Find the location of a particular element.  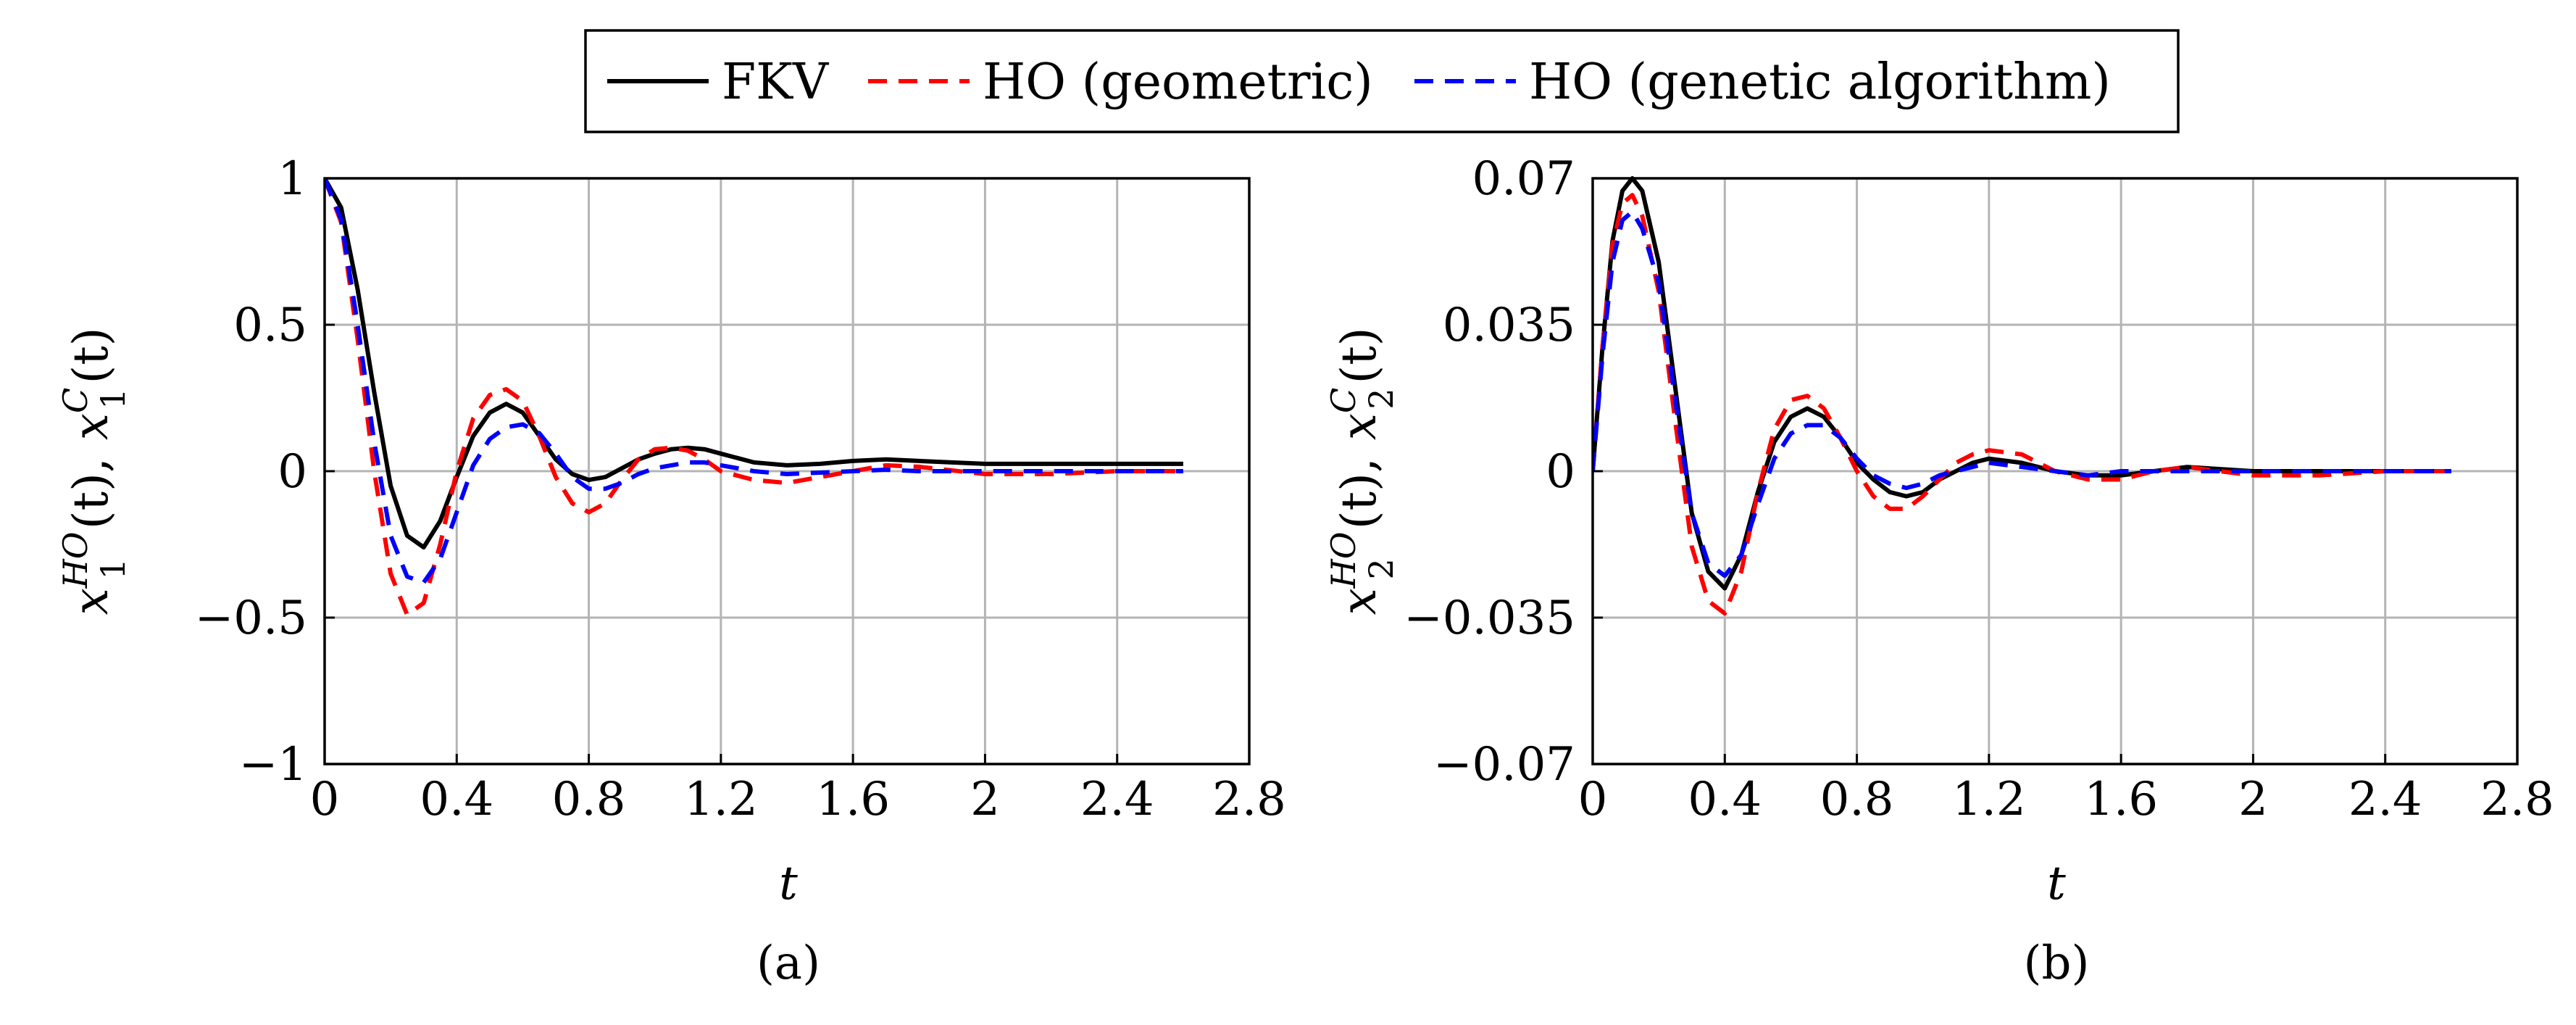

panel-b-xtick-1: 0.4 is located at coordinates (1725, 799).